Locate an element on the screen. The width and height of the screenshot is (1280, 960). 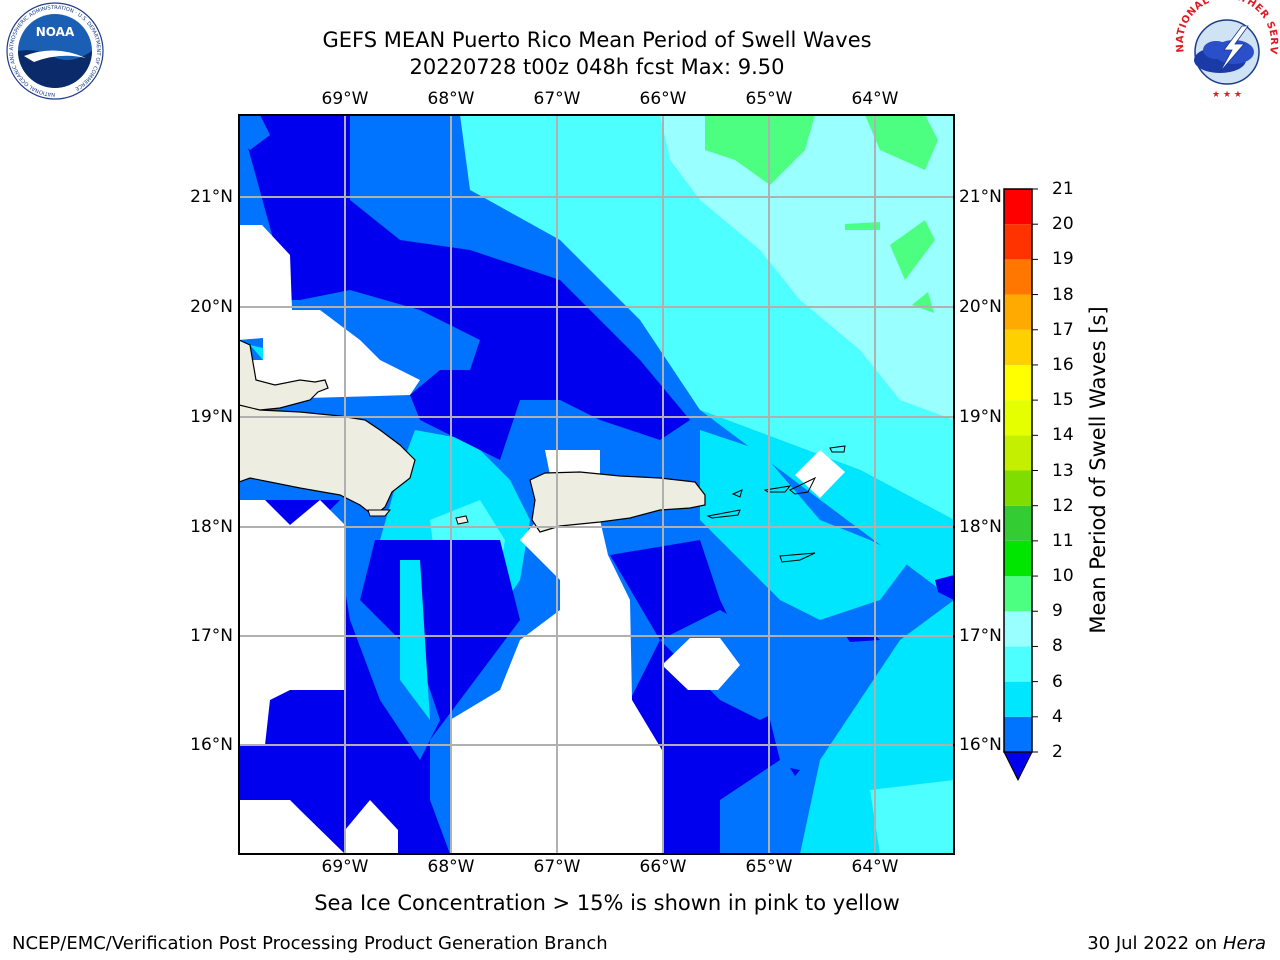
contour-9-10-light is located at coordinates (807, 267).